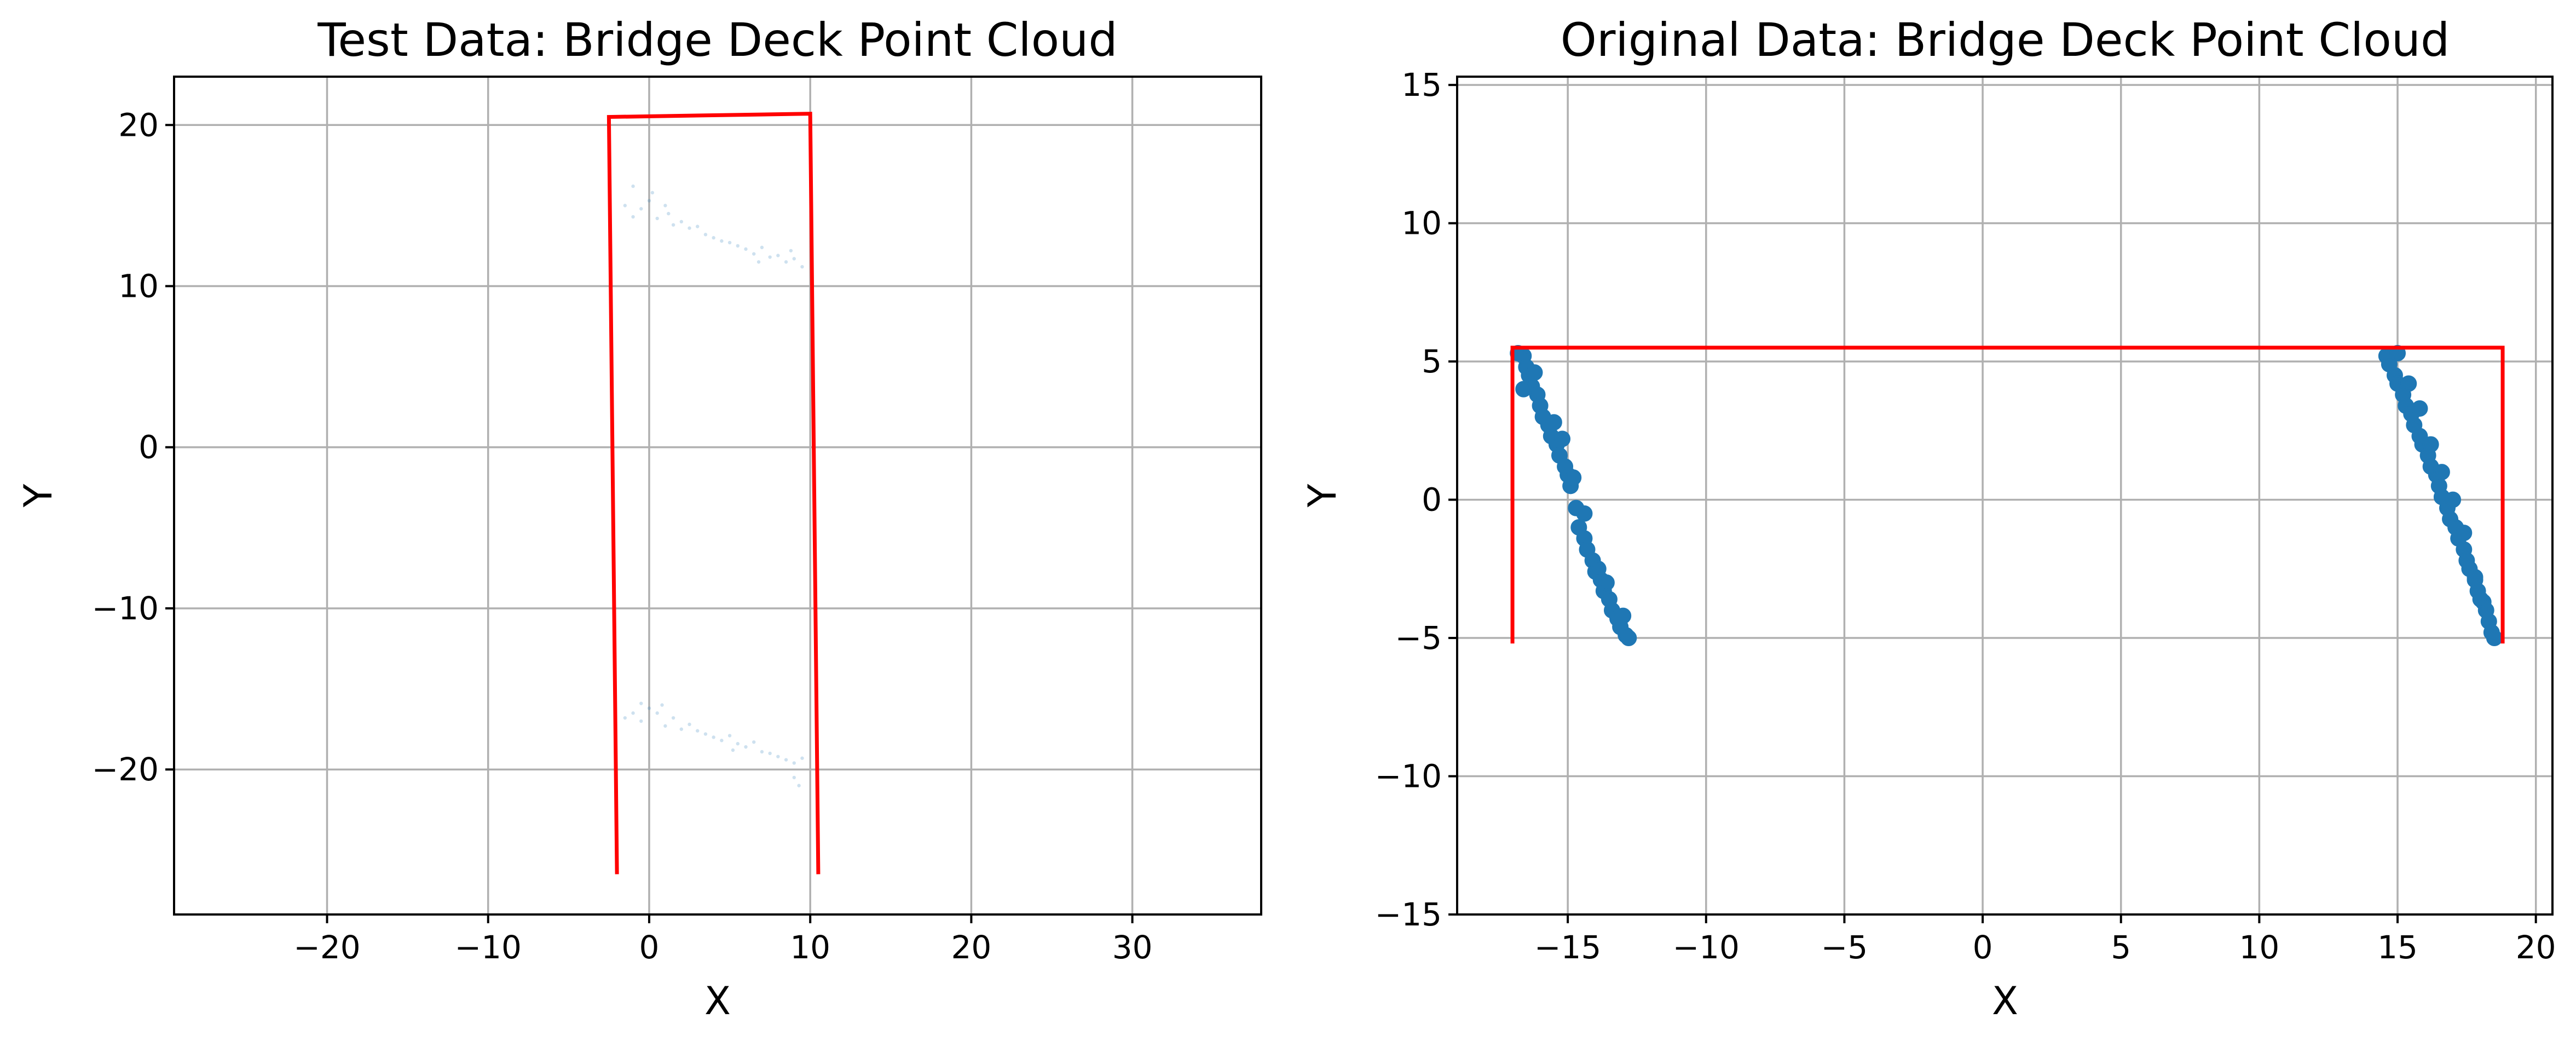  What do you see at coordinates (1408, 915) in the screenshot?
I see `original-data-y-tick-label: −15` at bounding box center [1408, 915].